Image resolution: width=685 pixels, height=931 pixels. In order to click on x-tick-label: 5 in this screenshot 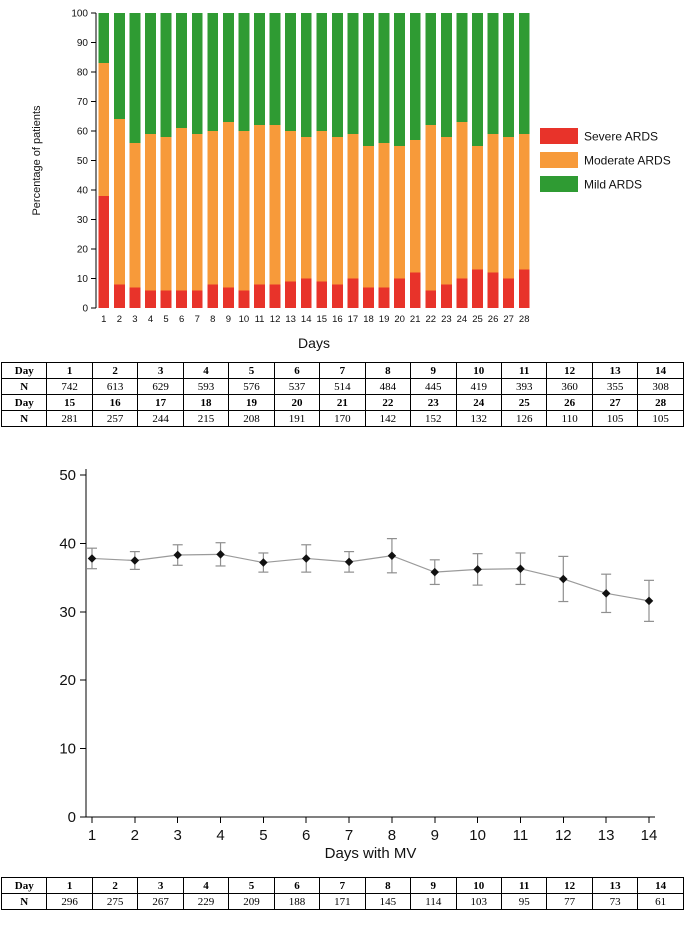, I will do `click(165, 319)`.